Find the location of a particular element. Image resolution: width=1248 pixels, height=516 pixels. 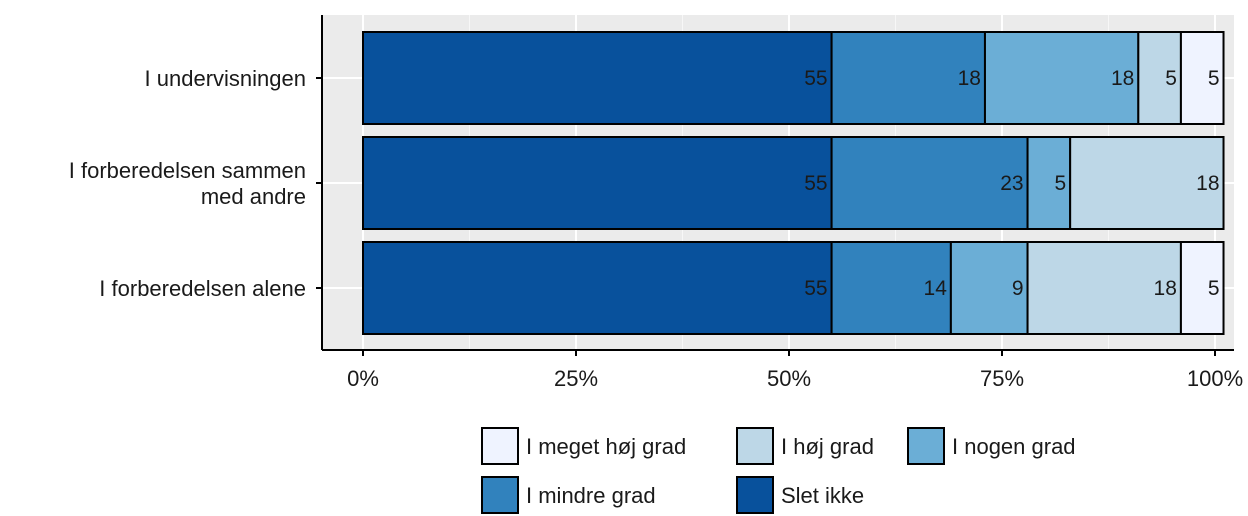

category-label: I forberedelsen alene is located at coordinates (202, 288).